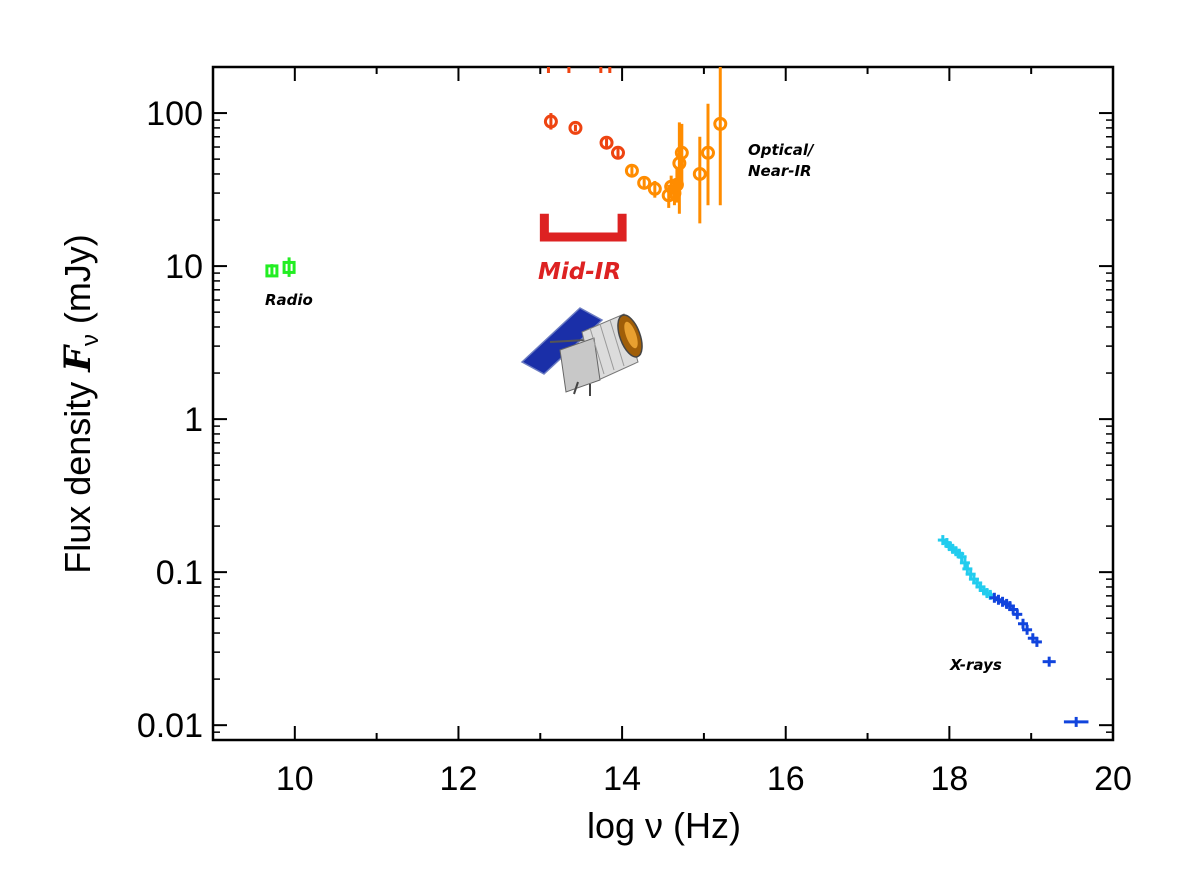  Describe the element at coordinates (579, 272) in the screenshot. I see `mid-ir-label: Mid-IR` at that location.